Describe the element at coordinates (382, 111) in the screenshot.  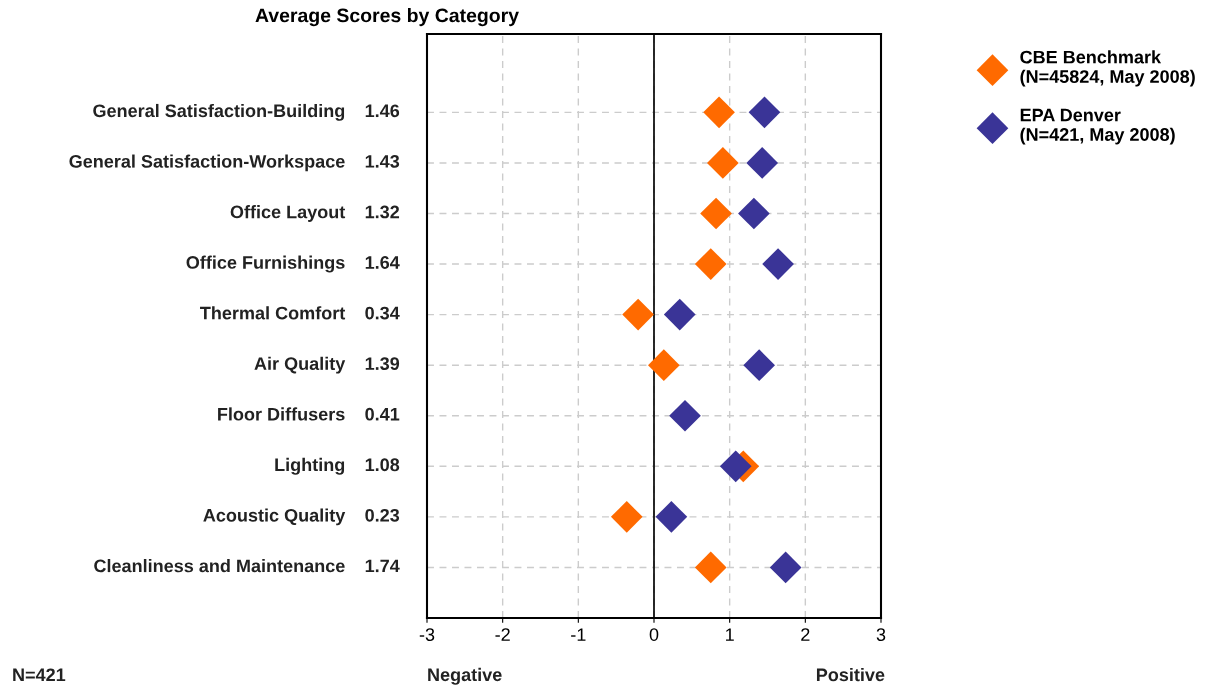
I see `data-label: 1.46` at that location.